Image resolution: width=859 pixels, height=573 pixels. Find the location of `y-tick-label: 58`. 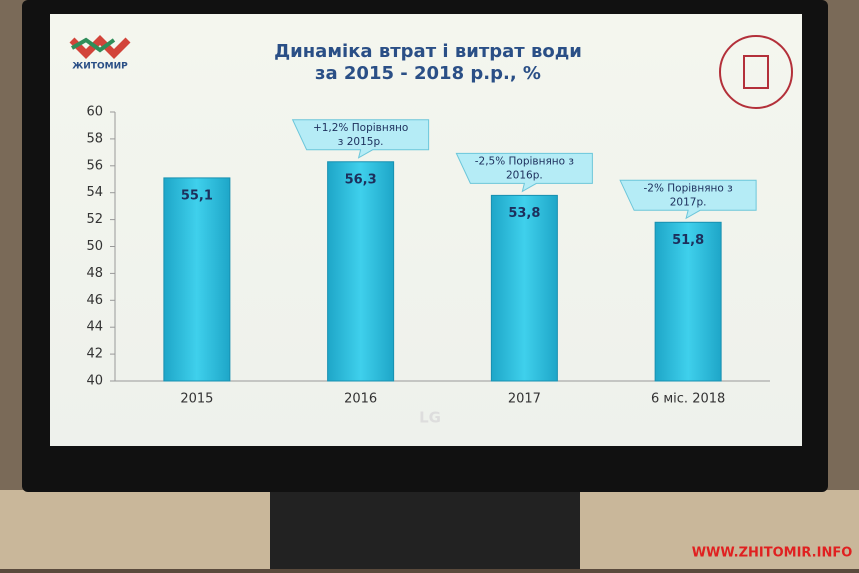

y-tick-label: 58 is located at coordinates (94, 138).